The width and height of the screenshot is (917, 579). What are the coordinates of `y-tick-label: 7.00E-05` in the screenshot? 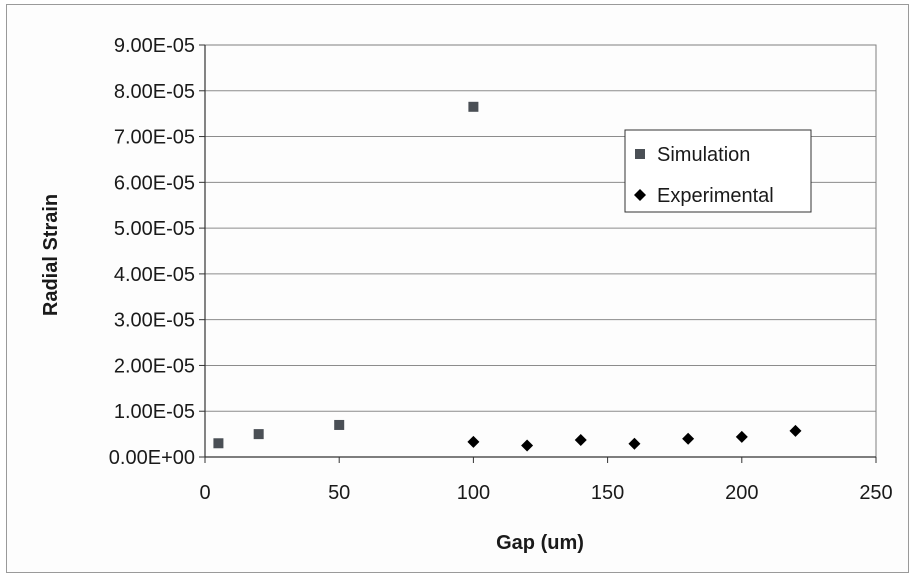 It's located at (154, 138).